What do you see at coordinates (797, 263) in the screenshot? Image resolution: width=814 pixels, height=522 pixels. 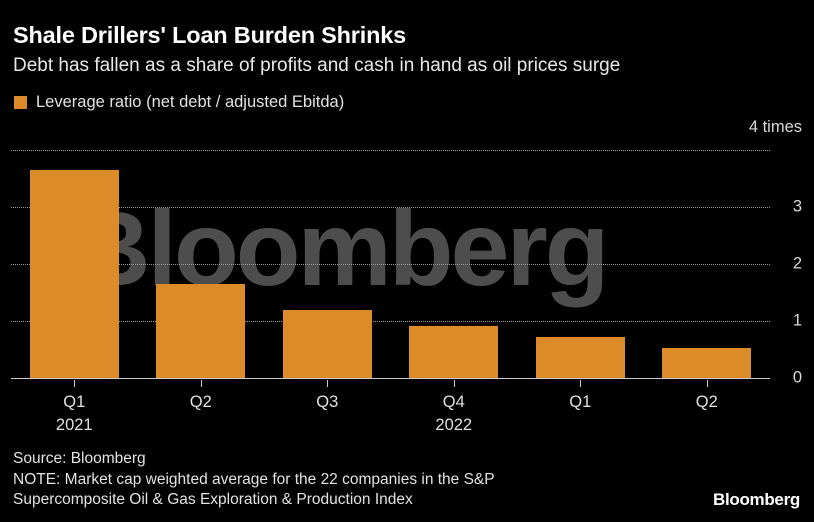 I see `y-axis-tick-2: 2` at bounding box center [797, 263].